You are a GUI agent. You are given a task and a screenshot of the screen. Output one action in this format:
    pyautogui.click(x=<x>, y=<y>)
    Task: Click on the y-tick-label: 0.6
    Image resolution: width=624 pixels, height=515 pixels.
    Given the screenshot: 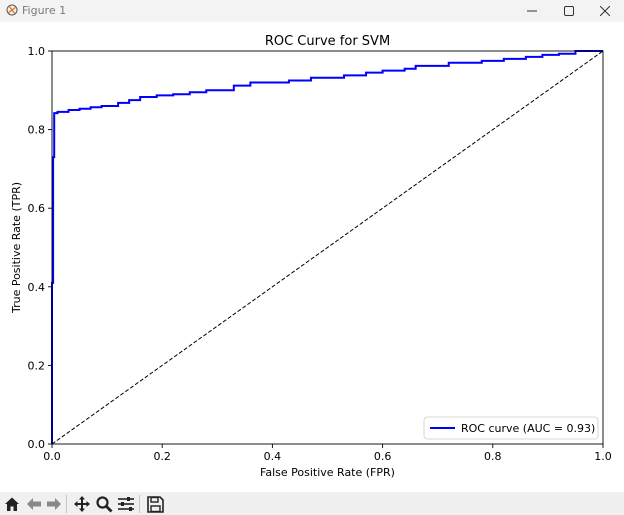 What is the action you would take?
    pyautogui.click(x=37, y=208)
    